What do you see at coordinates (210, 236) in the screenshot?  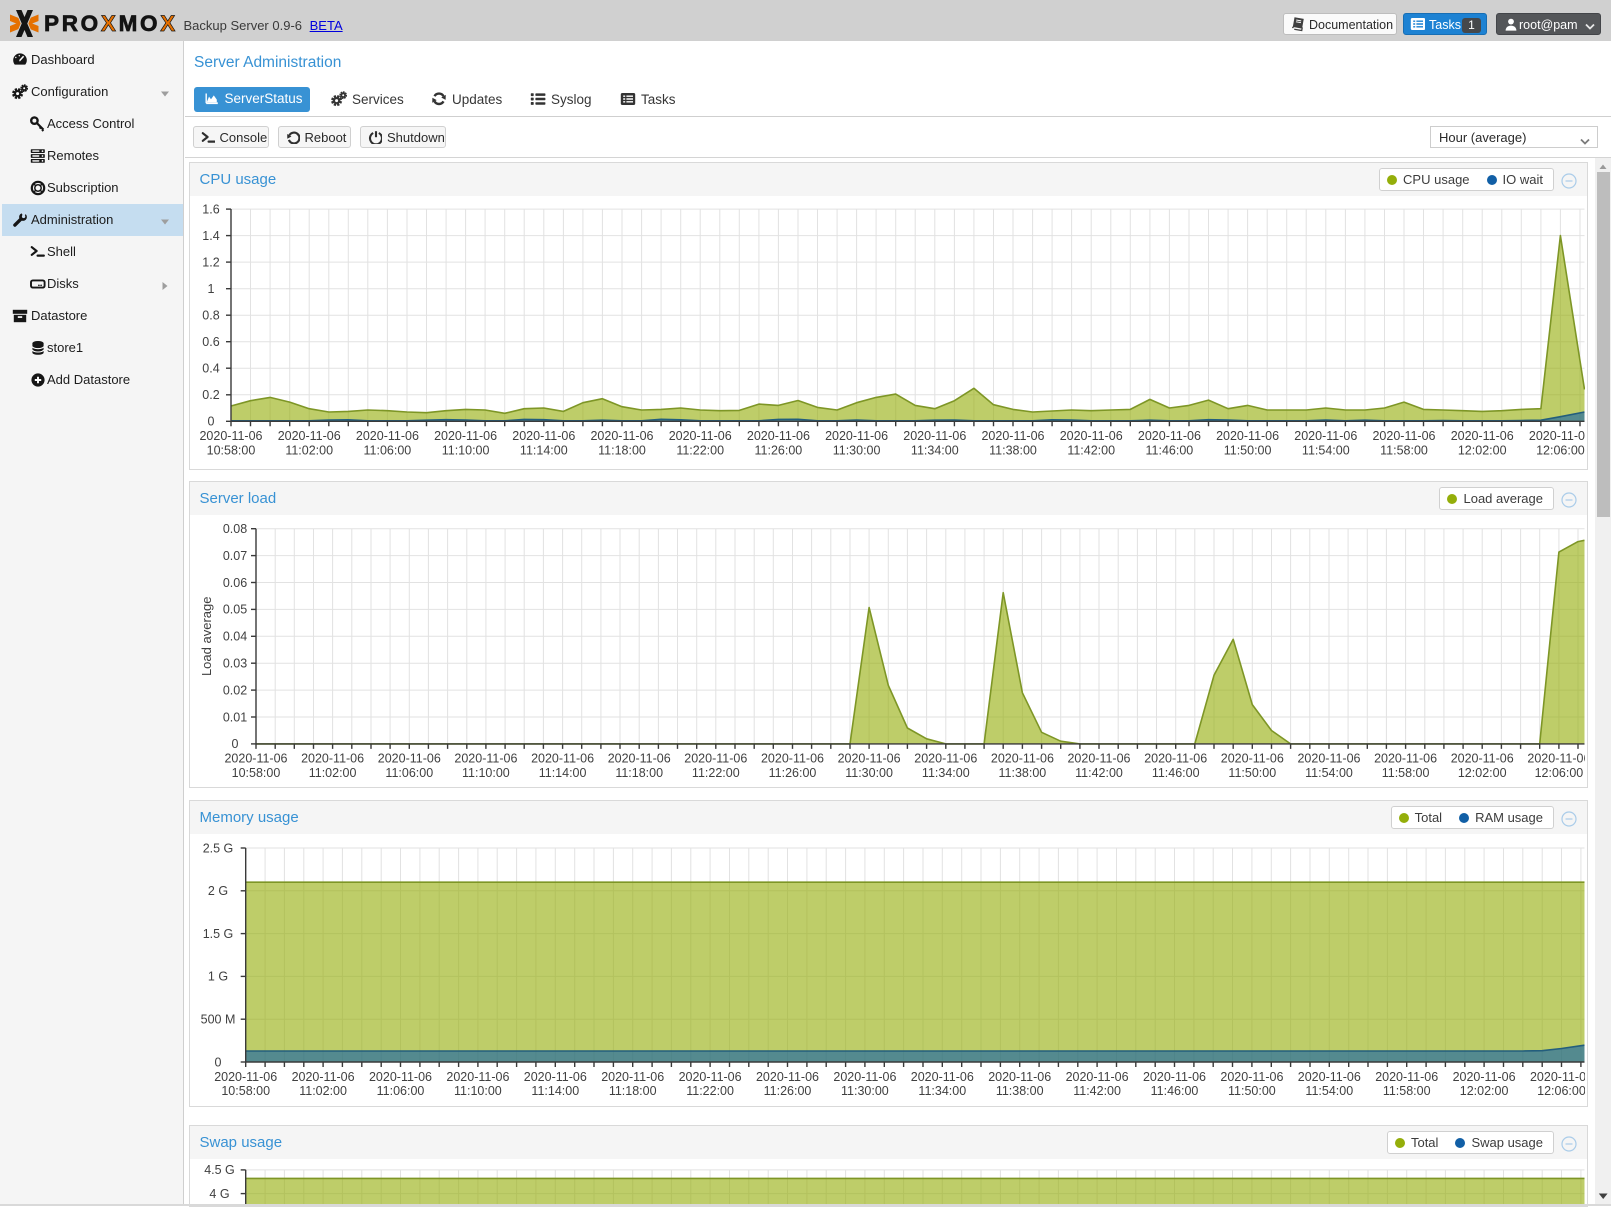 I see `svg-text: 1.4` at bounding box center [210, 236].